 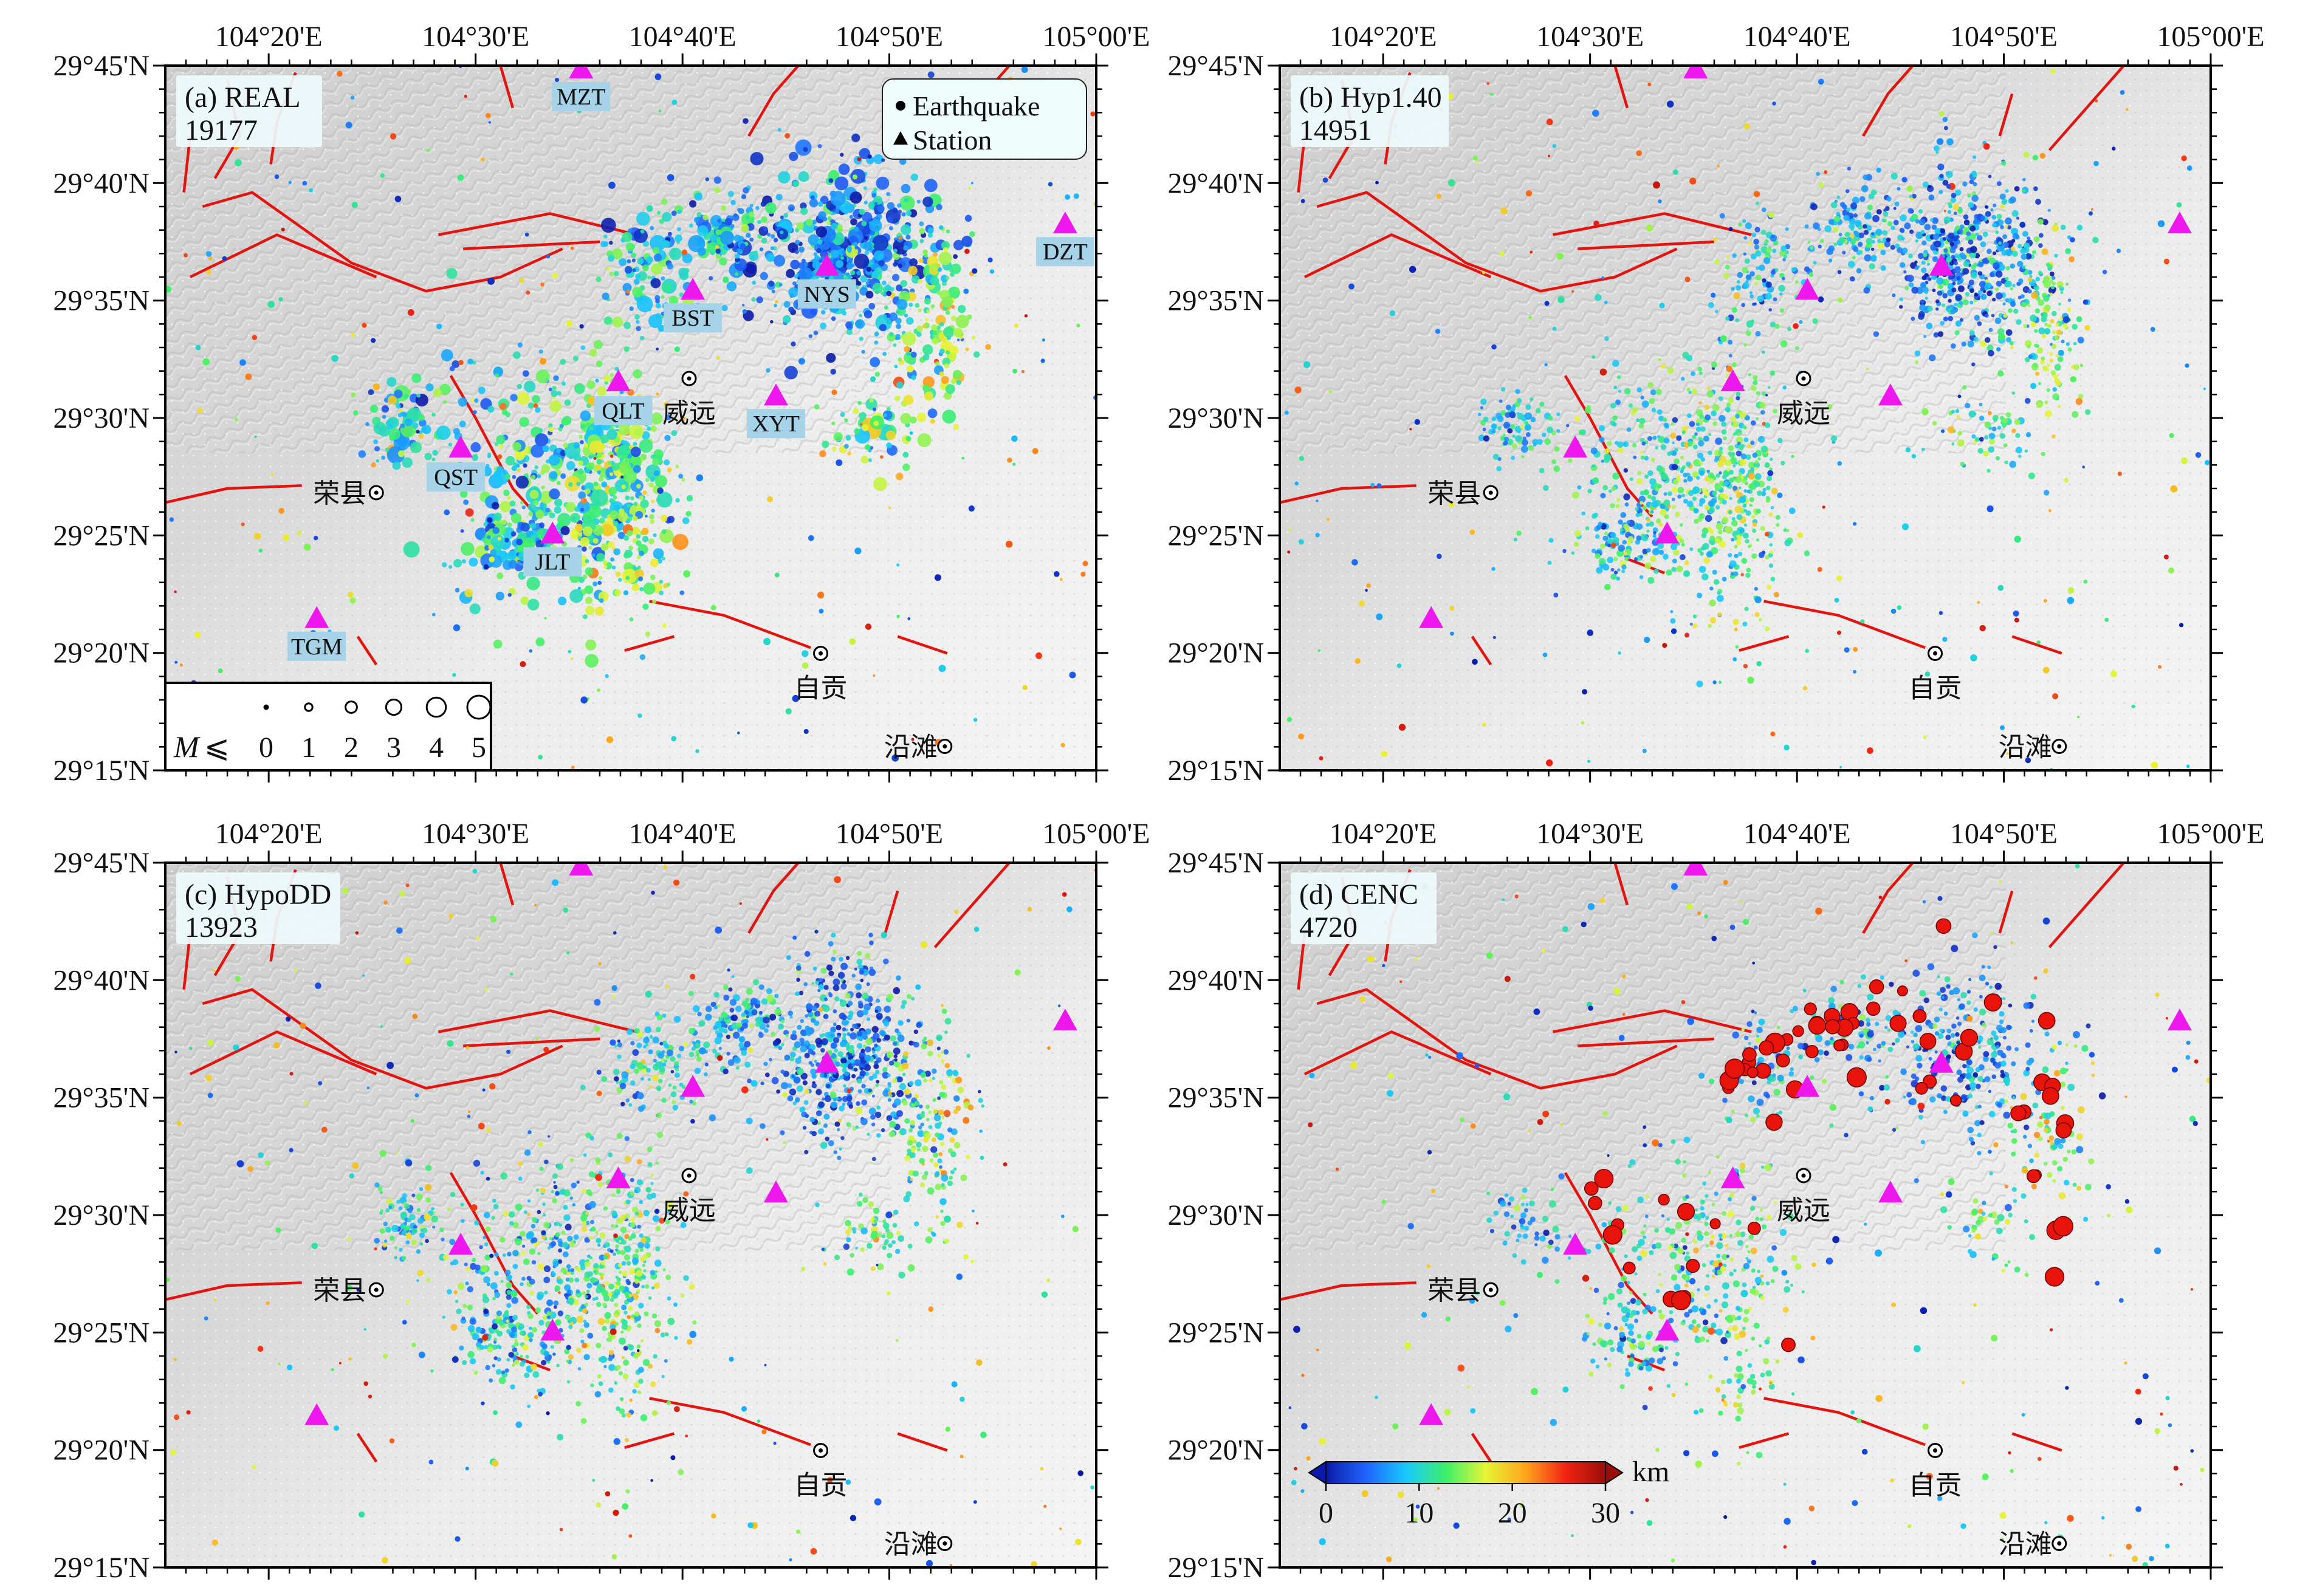 What do you see at coordinates (689, 413) in the screenshot?
I see `city-name: 威远` at bounding box center [689, 413].